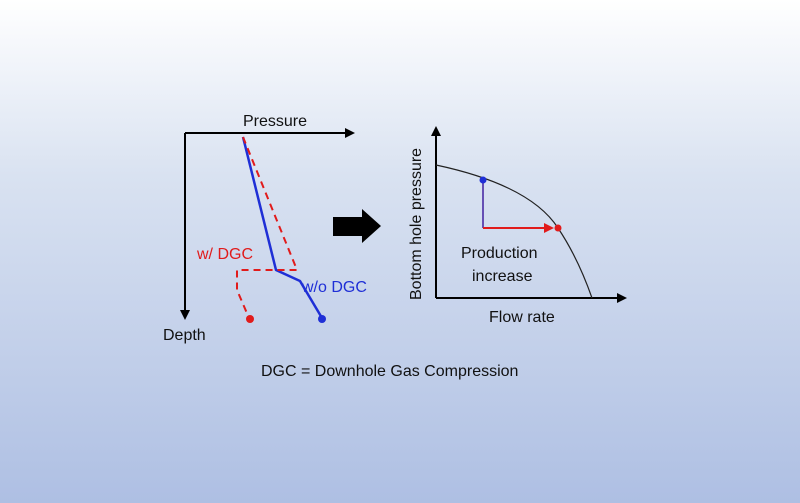 The height and width of the screenshot is (503, 800). I want to click on with-dgc-endpoint, so click(250, 319).